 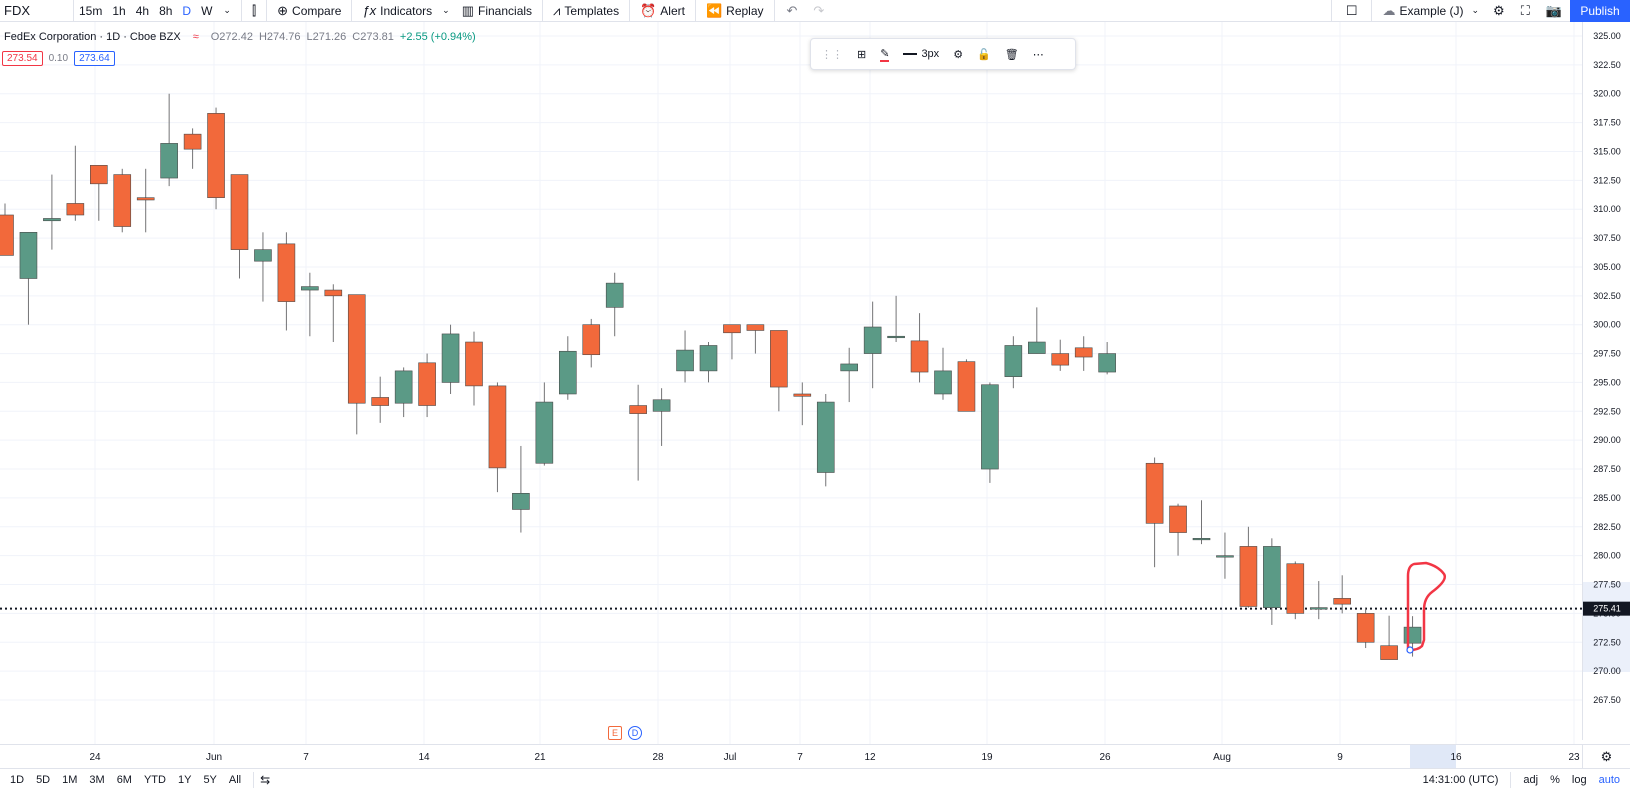 I want to click on range-6m: 6M, so click(x=124, y=780).